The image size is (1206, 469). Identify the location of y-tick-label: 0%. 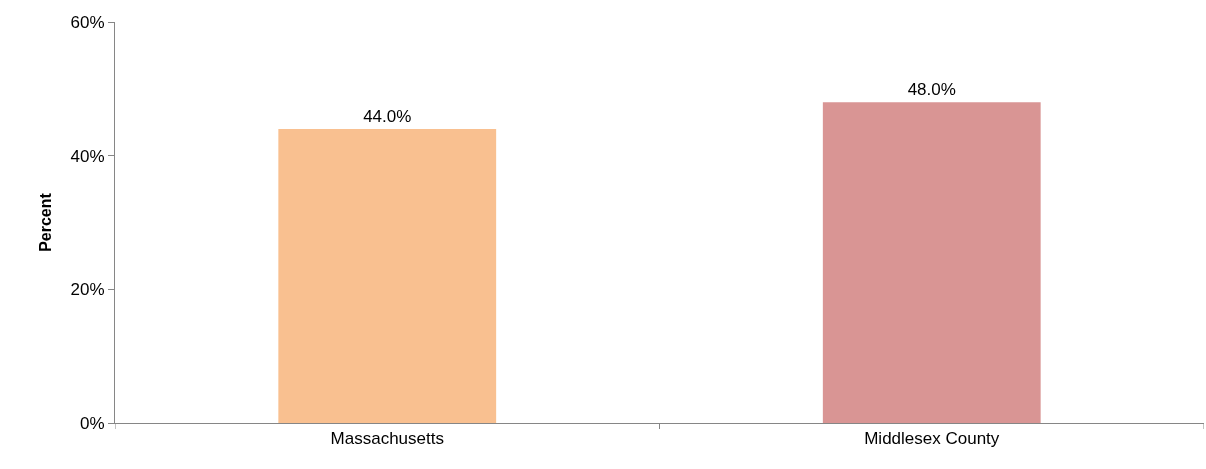
(92, 423).